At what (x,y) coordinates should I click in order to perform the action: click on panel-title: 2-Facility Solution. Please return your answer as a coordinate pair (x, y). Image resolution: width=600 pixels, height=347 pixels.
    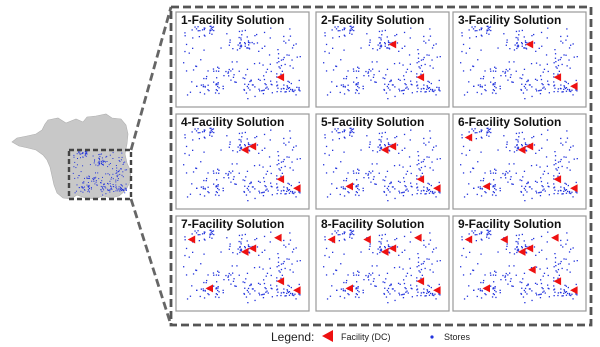
    Looking at the image, I should click on (372, 20).